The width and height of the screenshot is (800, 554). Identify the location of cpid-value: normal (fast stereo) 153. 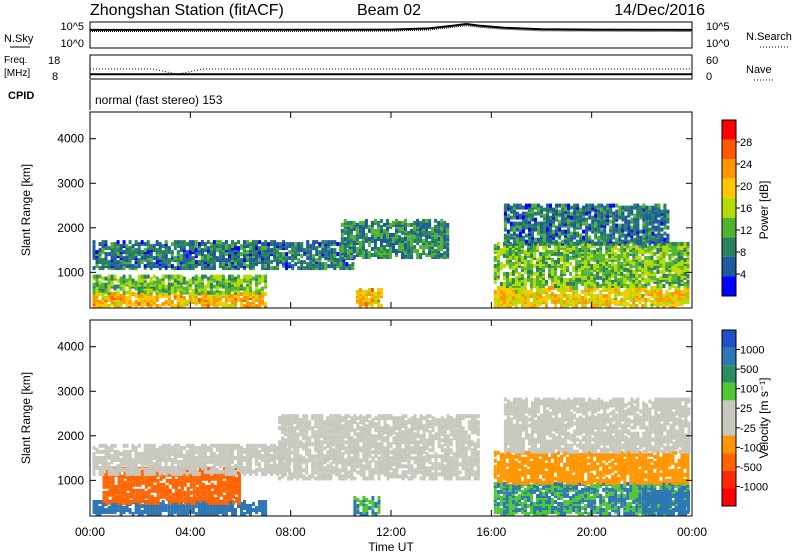
(159, 100).